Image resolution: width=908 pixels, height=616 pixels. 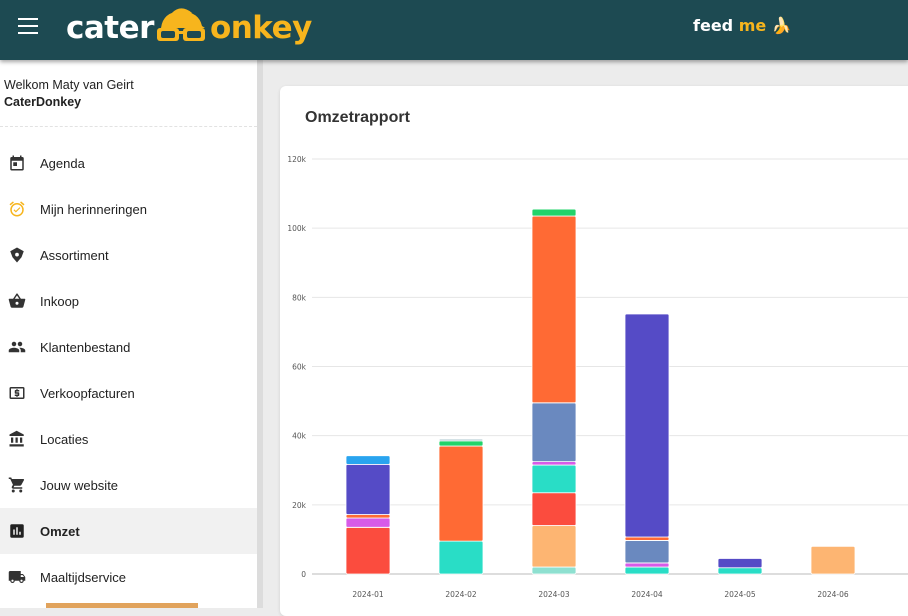 I want to click on sidebar-item-klantenbestand: Klantenbestand, so click(x=128, y=347).